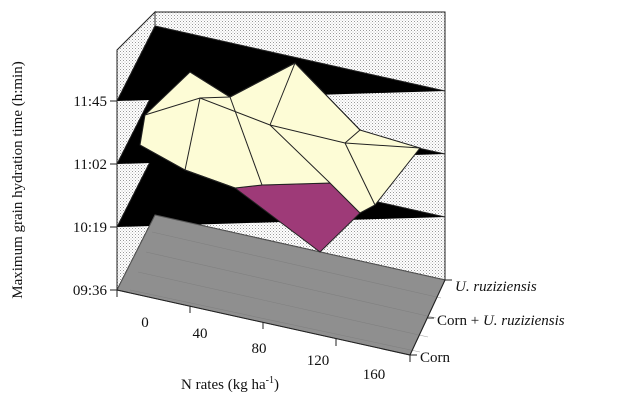 The image size is (620, 395). Describe the element at coordinates (318, 361) in the screenshot. I see `x-tick-label: 120` at that location.